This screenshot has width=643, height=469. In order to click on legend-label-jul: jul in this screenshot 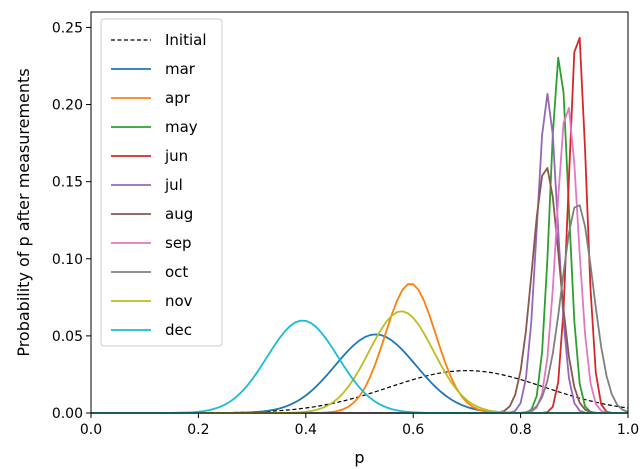, I will do `click(173, 185)`.